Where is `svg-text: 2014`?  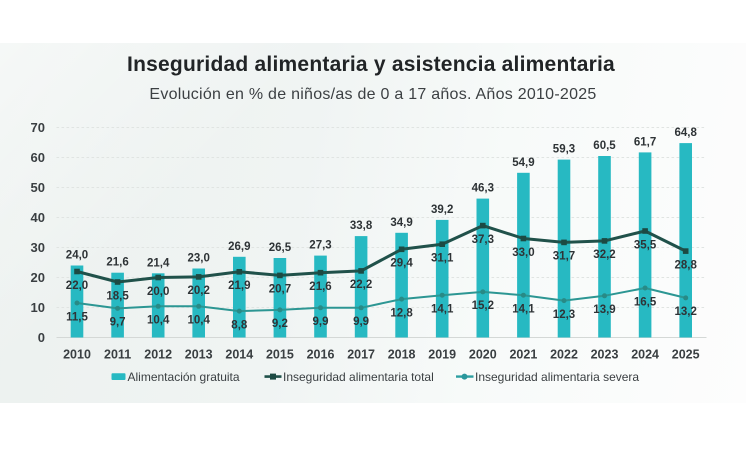 svg-text: 2014 is located at coordinates (239, 355).